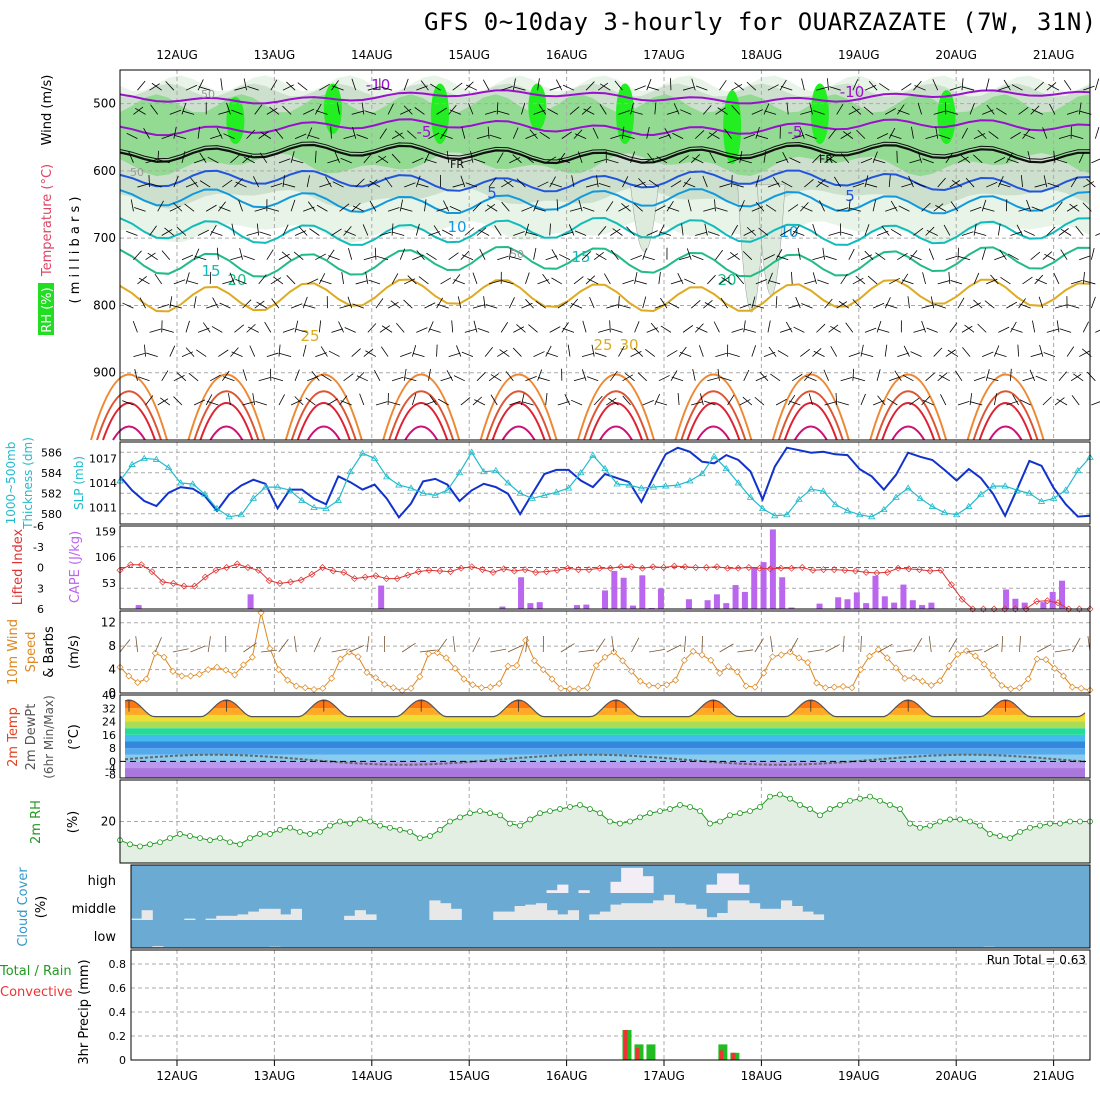 The height and width of the screenshot is (1104, 1100). Describe the element at coordinates (40, 568) in the screenshot. I see `li-tick-label: 0` at that location.